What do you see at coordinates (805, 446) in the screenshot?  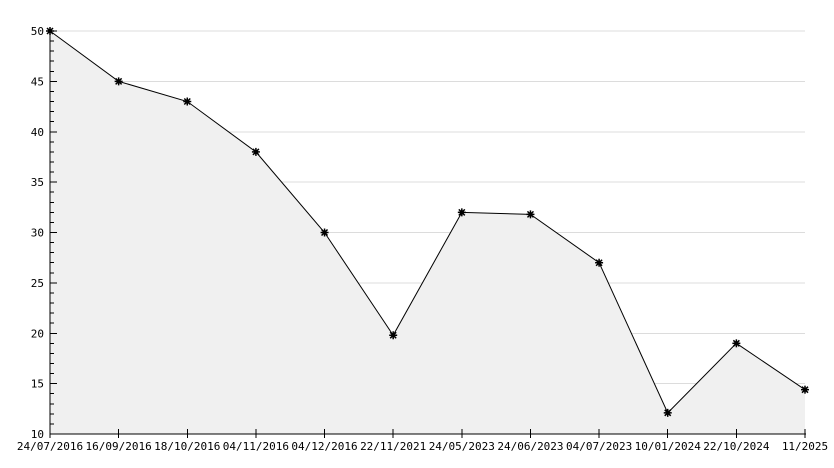 I see `x-tick-label: 11/2025` at bounding box center [805, 446].